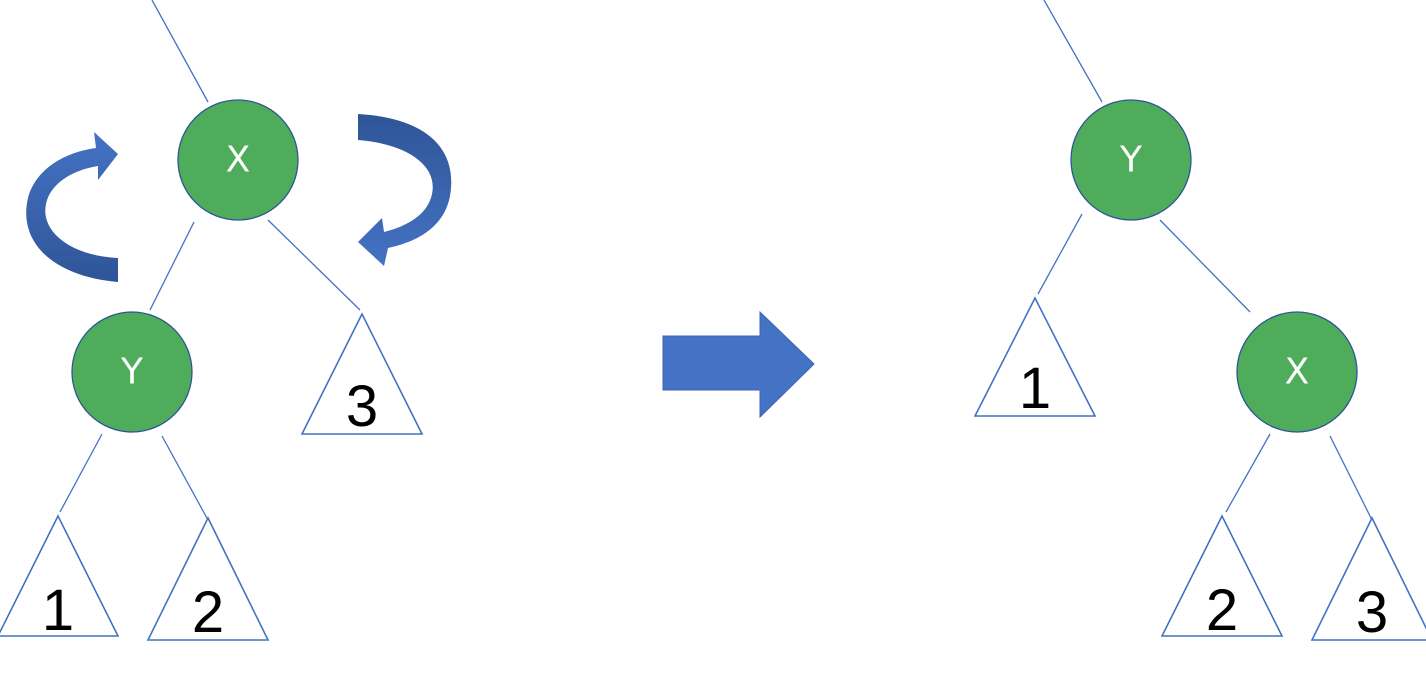 The height and width of the screenshot is (682, 1426). I want to click on subtree-2-label: 2, so click(208, 612).